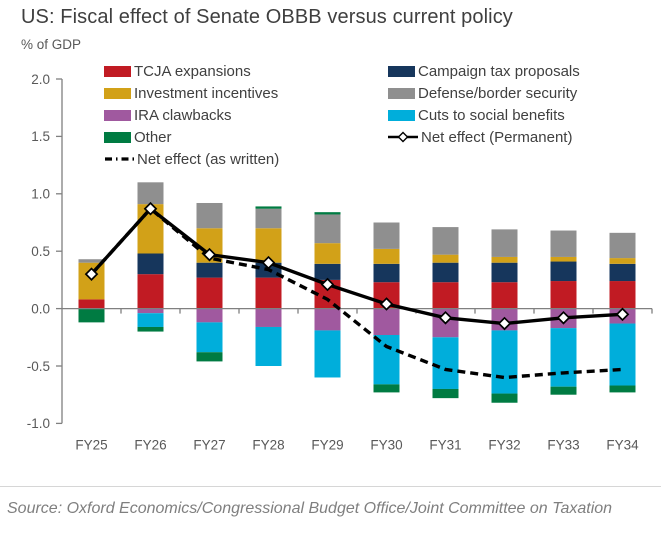 Image resolution: width=661 pixels, height=536 pixels. Describe the element at coordinates (117, 93) in the screenshot. I see `legend-swatch-investment` at that location.